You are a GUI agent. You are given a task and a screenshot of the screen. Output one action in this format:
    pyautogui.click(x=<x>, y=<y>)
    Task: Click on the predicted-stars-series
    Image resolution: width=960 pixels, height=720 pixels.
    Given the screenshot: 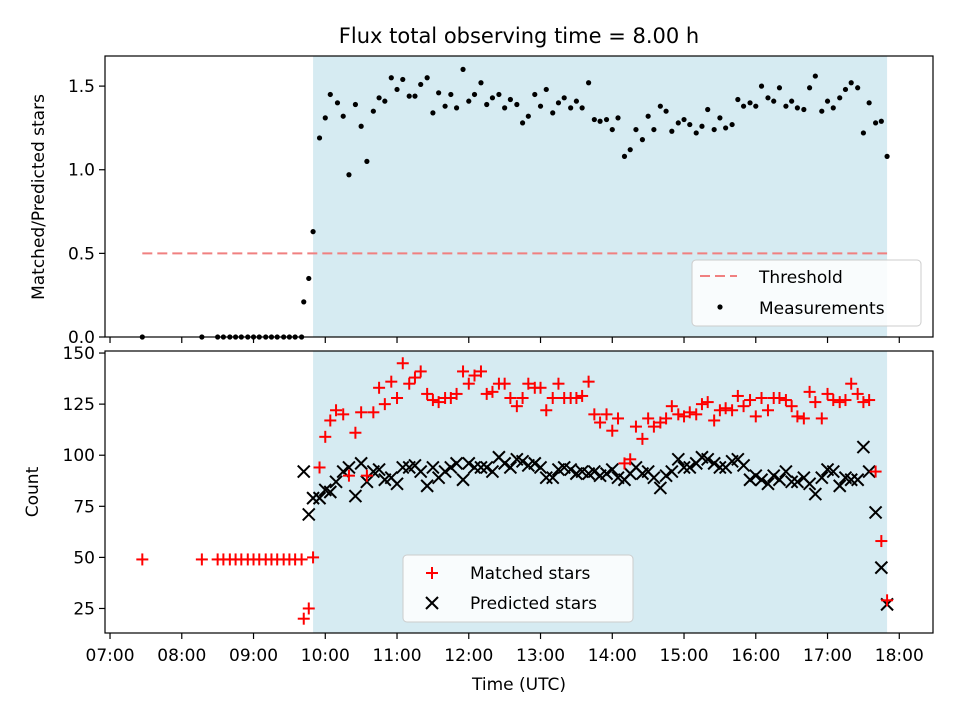 What is the action you would take?
    pyautogui.click(x=595, y=526)
    